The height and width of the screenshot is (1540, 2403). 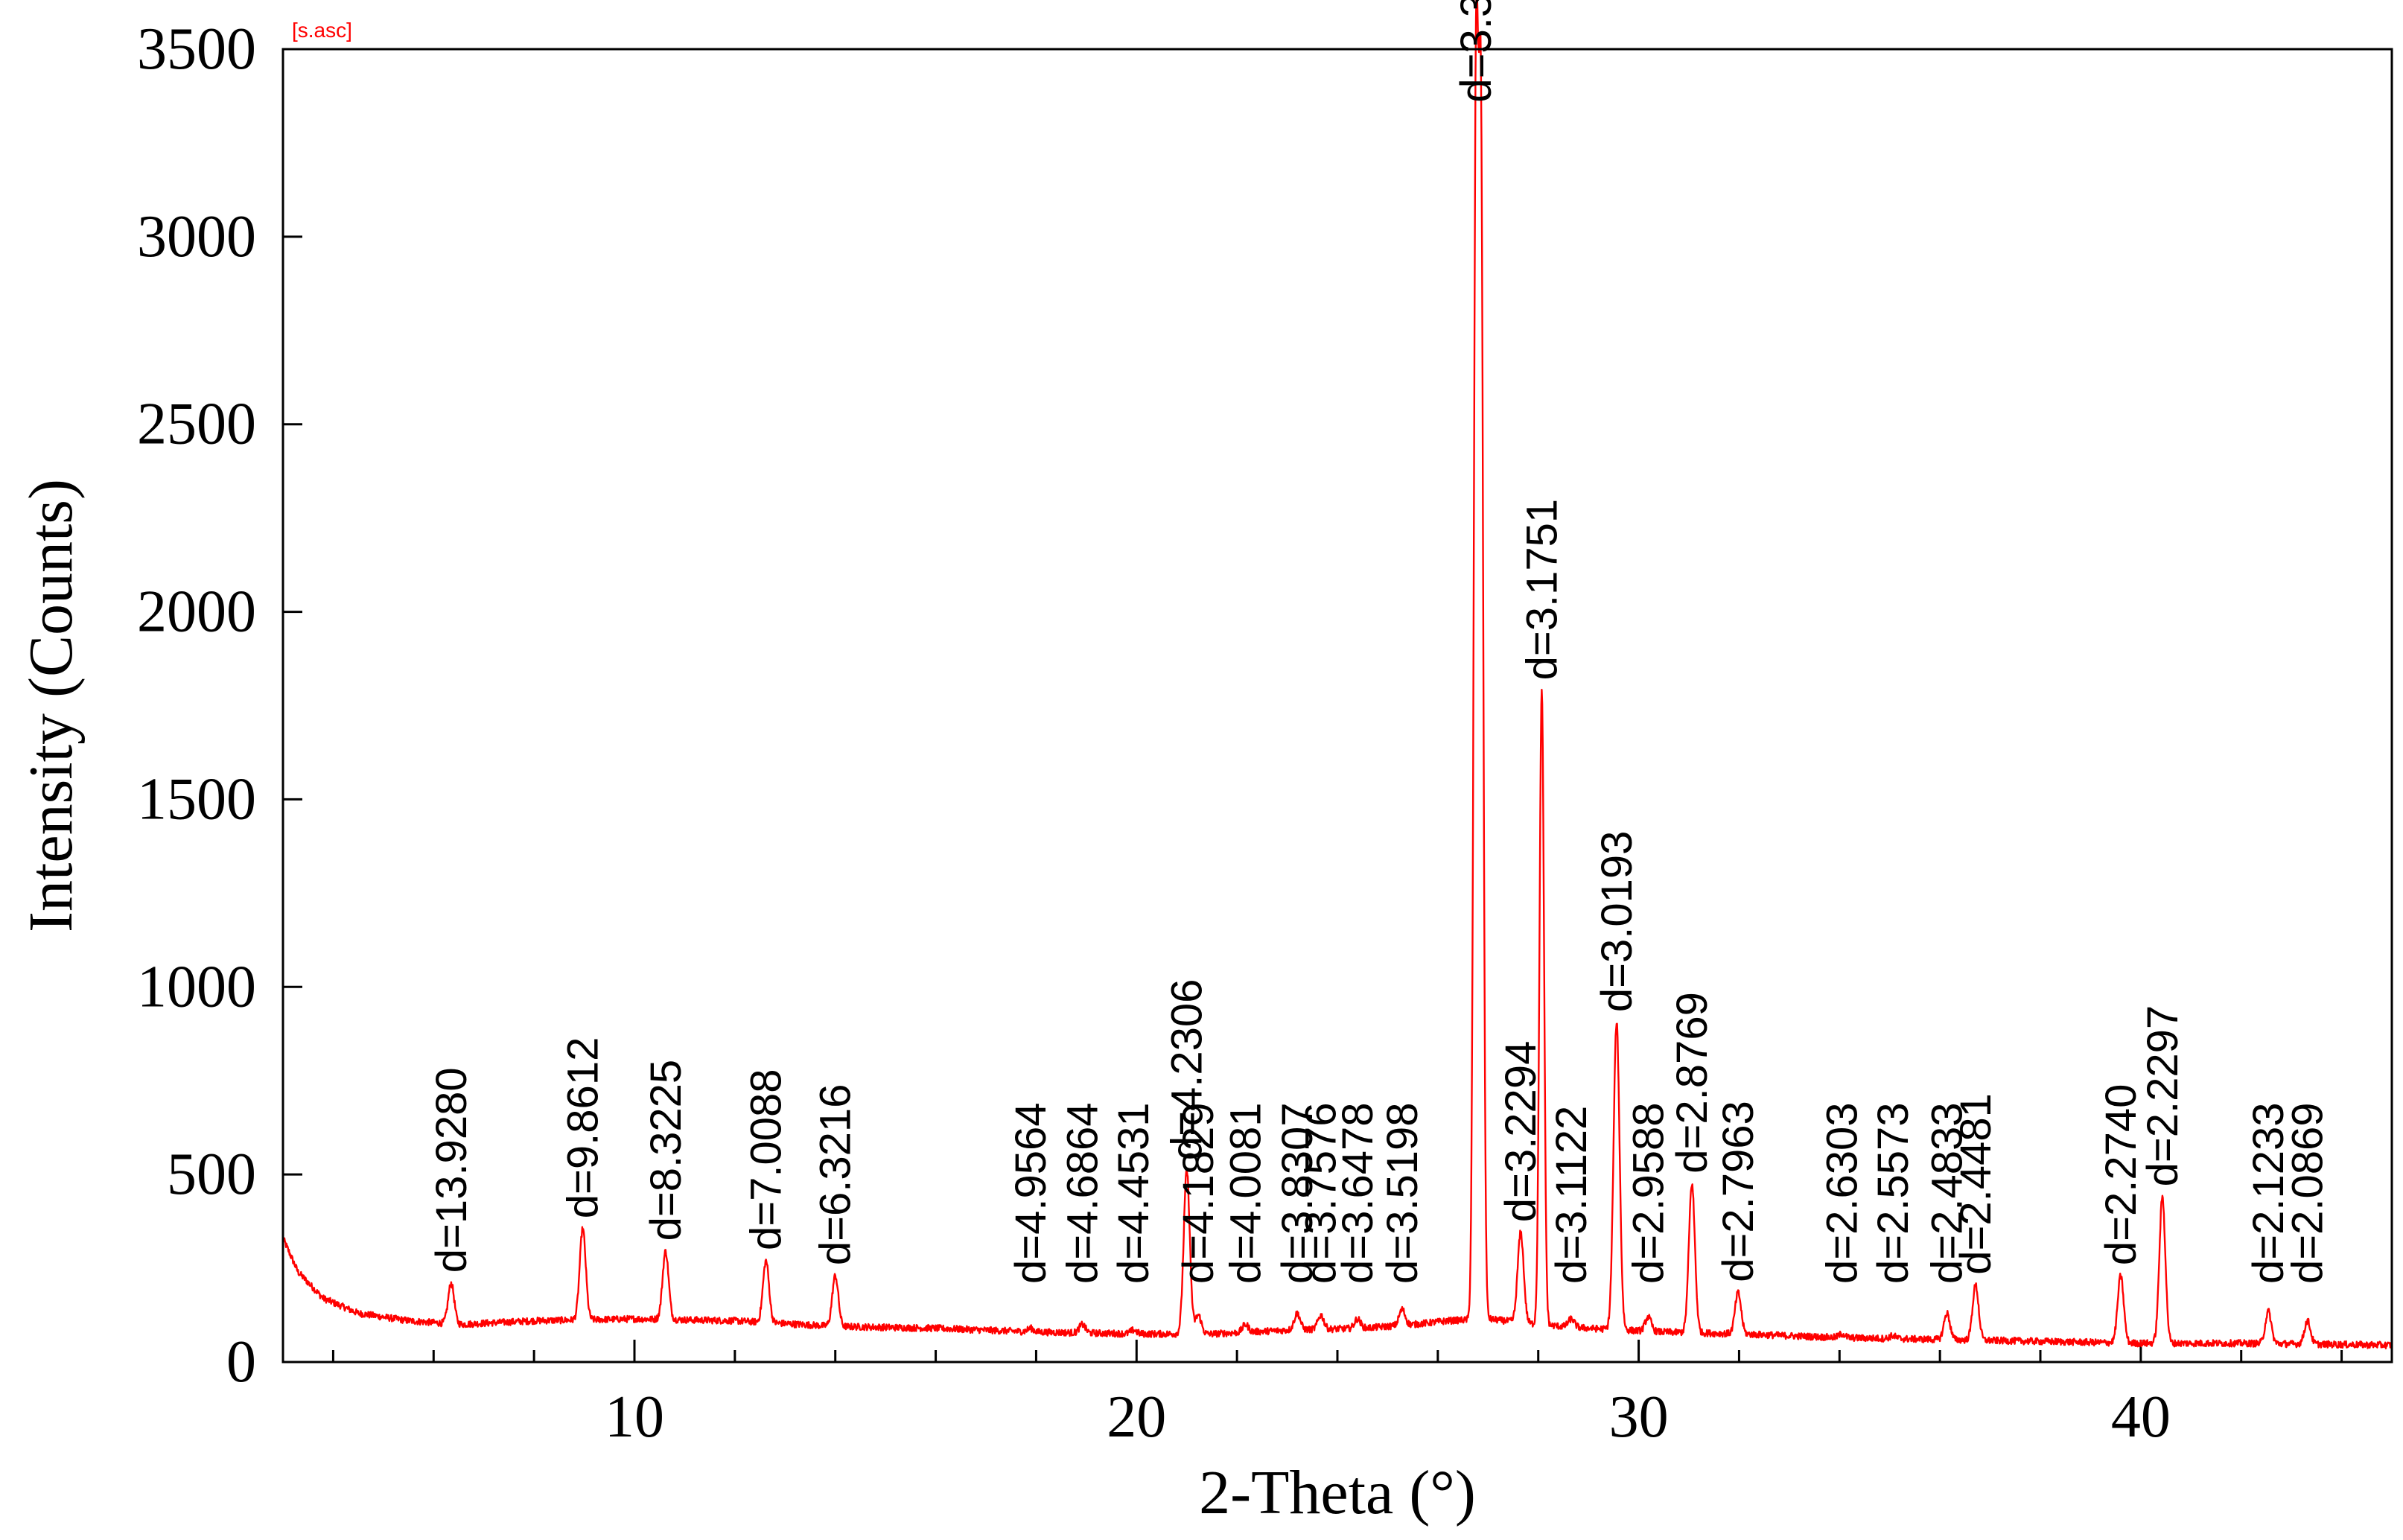 I want to click on peak-label: d=2.6303, so click(x=1842, y=1193).